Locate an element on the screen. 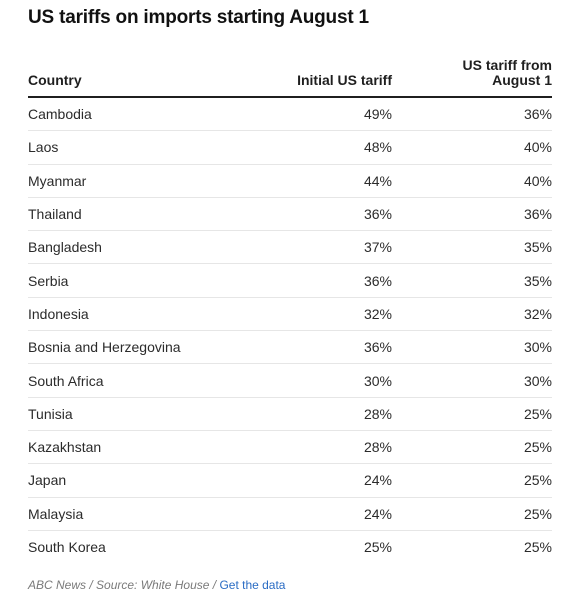  column-header-initial-tariff: Initial US tariff is located at coordinates (330, 78).